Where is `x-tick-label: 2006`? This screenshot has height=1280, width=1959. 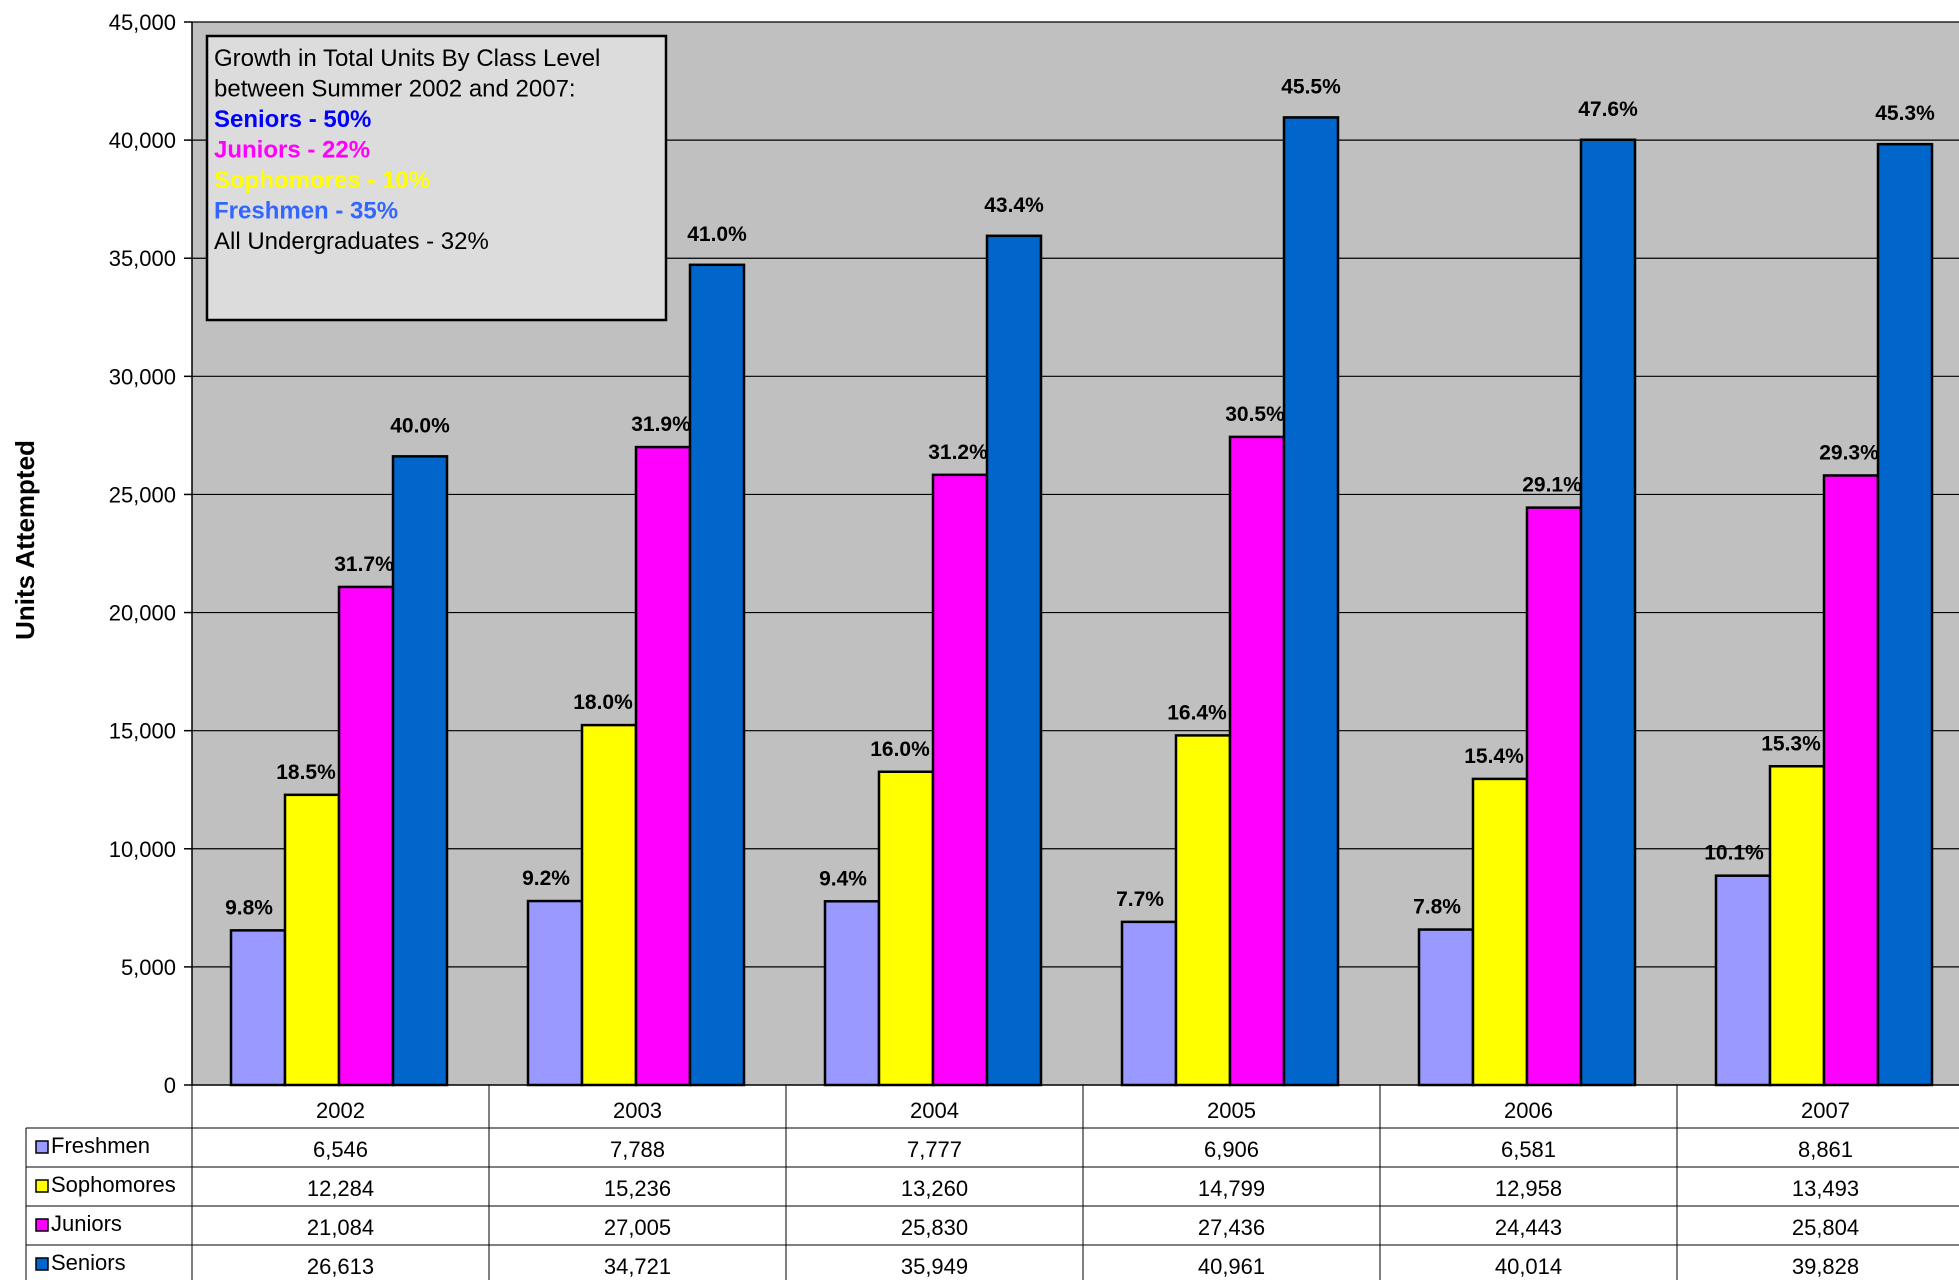
x-tick-label: 2006 is located at coordinates (1528, 1110).